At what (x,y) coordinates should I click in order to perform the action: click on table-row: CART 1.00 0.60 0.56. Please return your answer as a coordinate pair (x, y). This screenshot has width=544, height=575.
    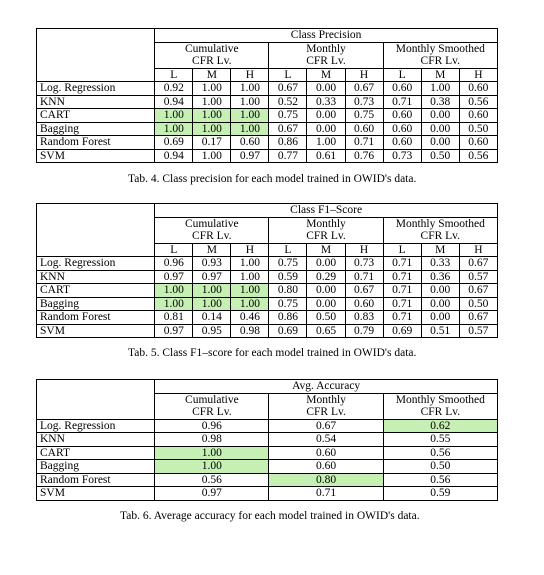
    Looking at the image, I should click on (267, 452).